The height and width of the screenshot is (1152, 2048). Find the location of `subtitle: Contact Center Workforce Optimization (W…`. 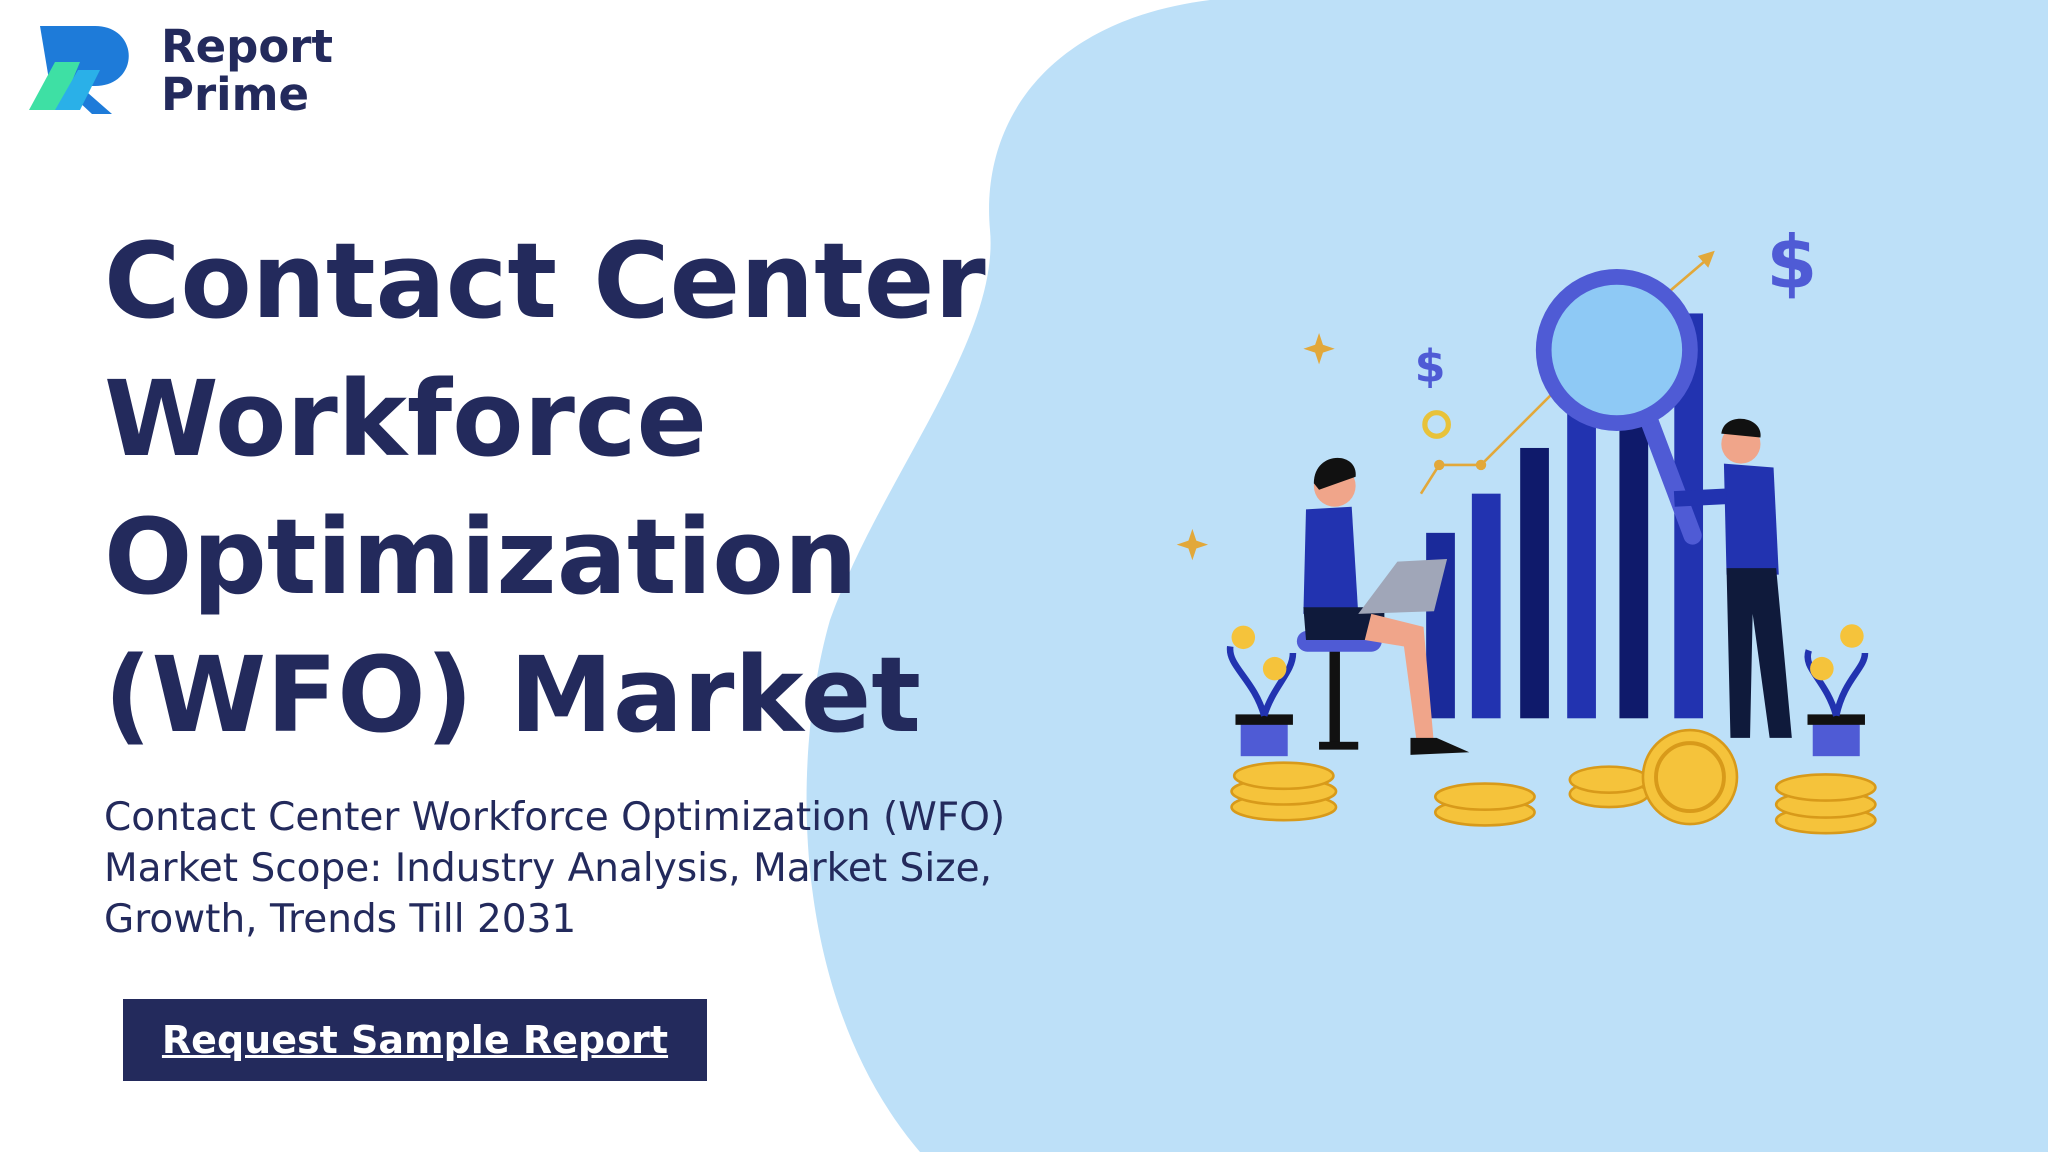

subtitle: Contact Center Workforce Optimization (W… is located at coordinates (555, 868).